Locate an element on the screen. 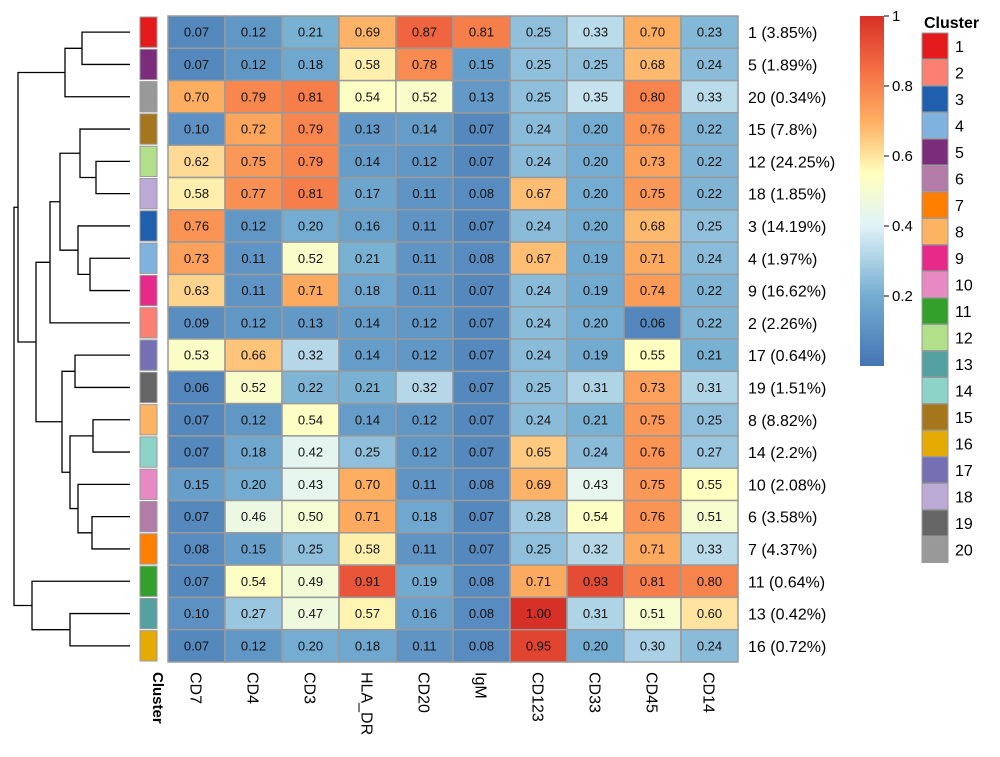 Image resolution: width=1000 pixels, height=757 pixels. cell-value-label: 0.68 is located at coordinates (652, 225).